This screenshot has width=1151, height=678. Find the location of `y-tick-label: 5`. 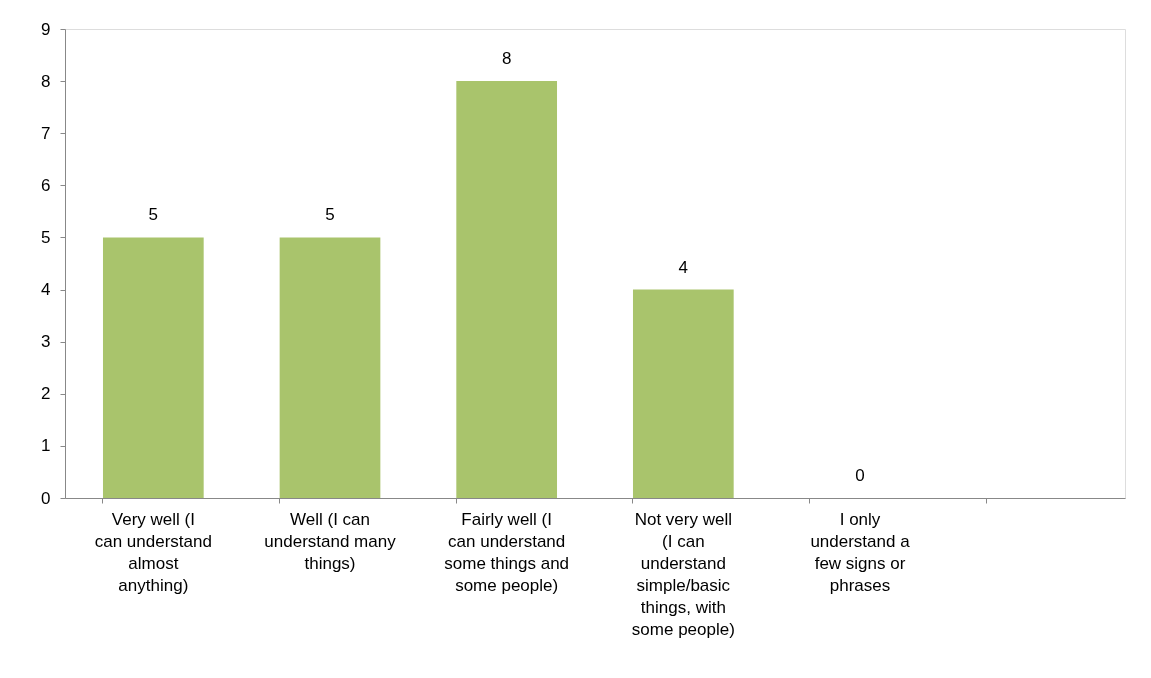

y-tick-label: 5 is located at coordinates (46, 237).